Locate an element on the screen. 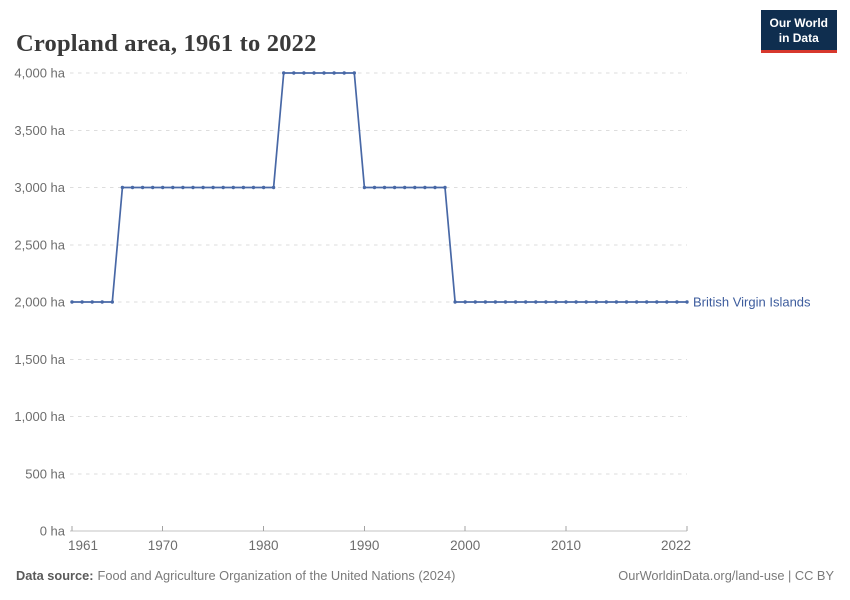 The height and width of the screenshot is (600, 850). x-tick-label: 2010 is located at coordinates (566, 545).